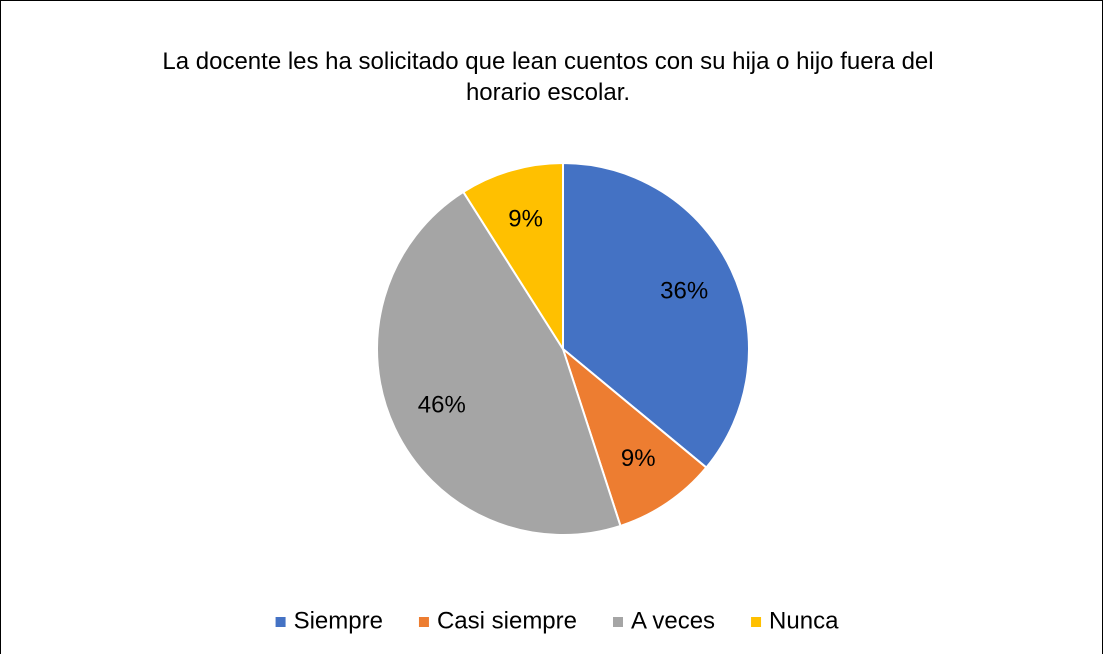  What do you see at coordinates (507, 620) in the screenshot?
I see `legend-label: Casi siempre` at bounding box center [507, 620].